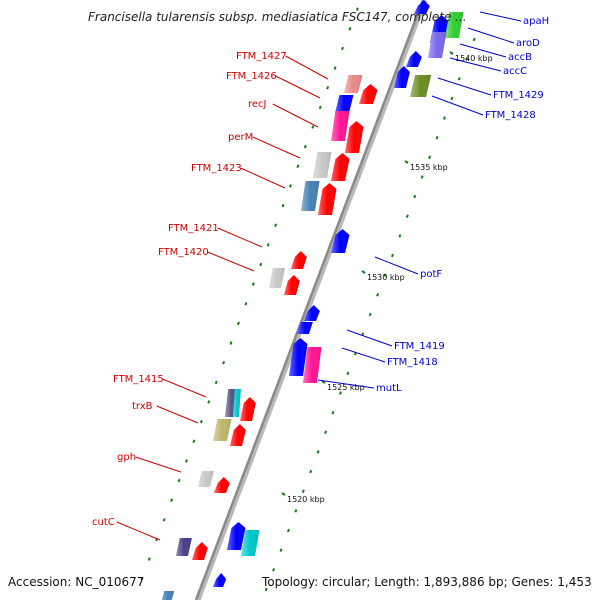 This screenshot has width=600, height=604. Describe the element at coordinates (528, 43) in the screenshot. I see `right-gene-label: aroD` at that location.